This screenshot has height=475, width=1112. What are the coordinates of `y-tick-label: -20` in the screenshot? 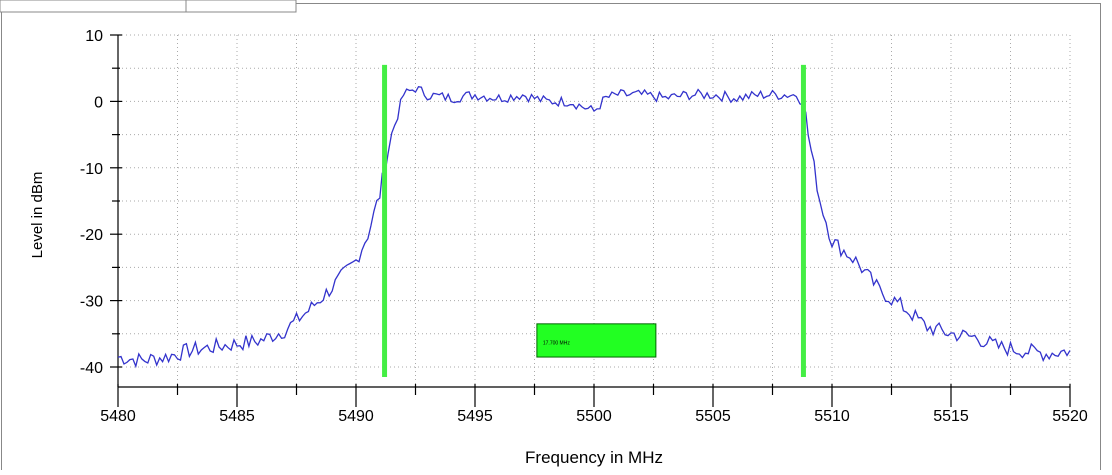 It's located at (91, 235).